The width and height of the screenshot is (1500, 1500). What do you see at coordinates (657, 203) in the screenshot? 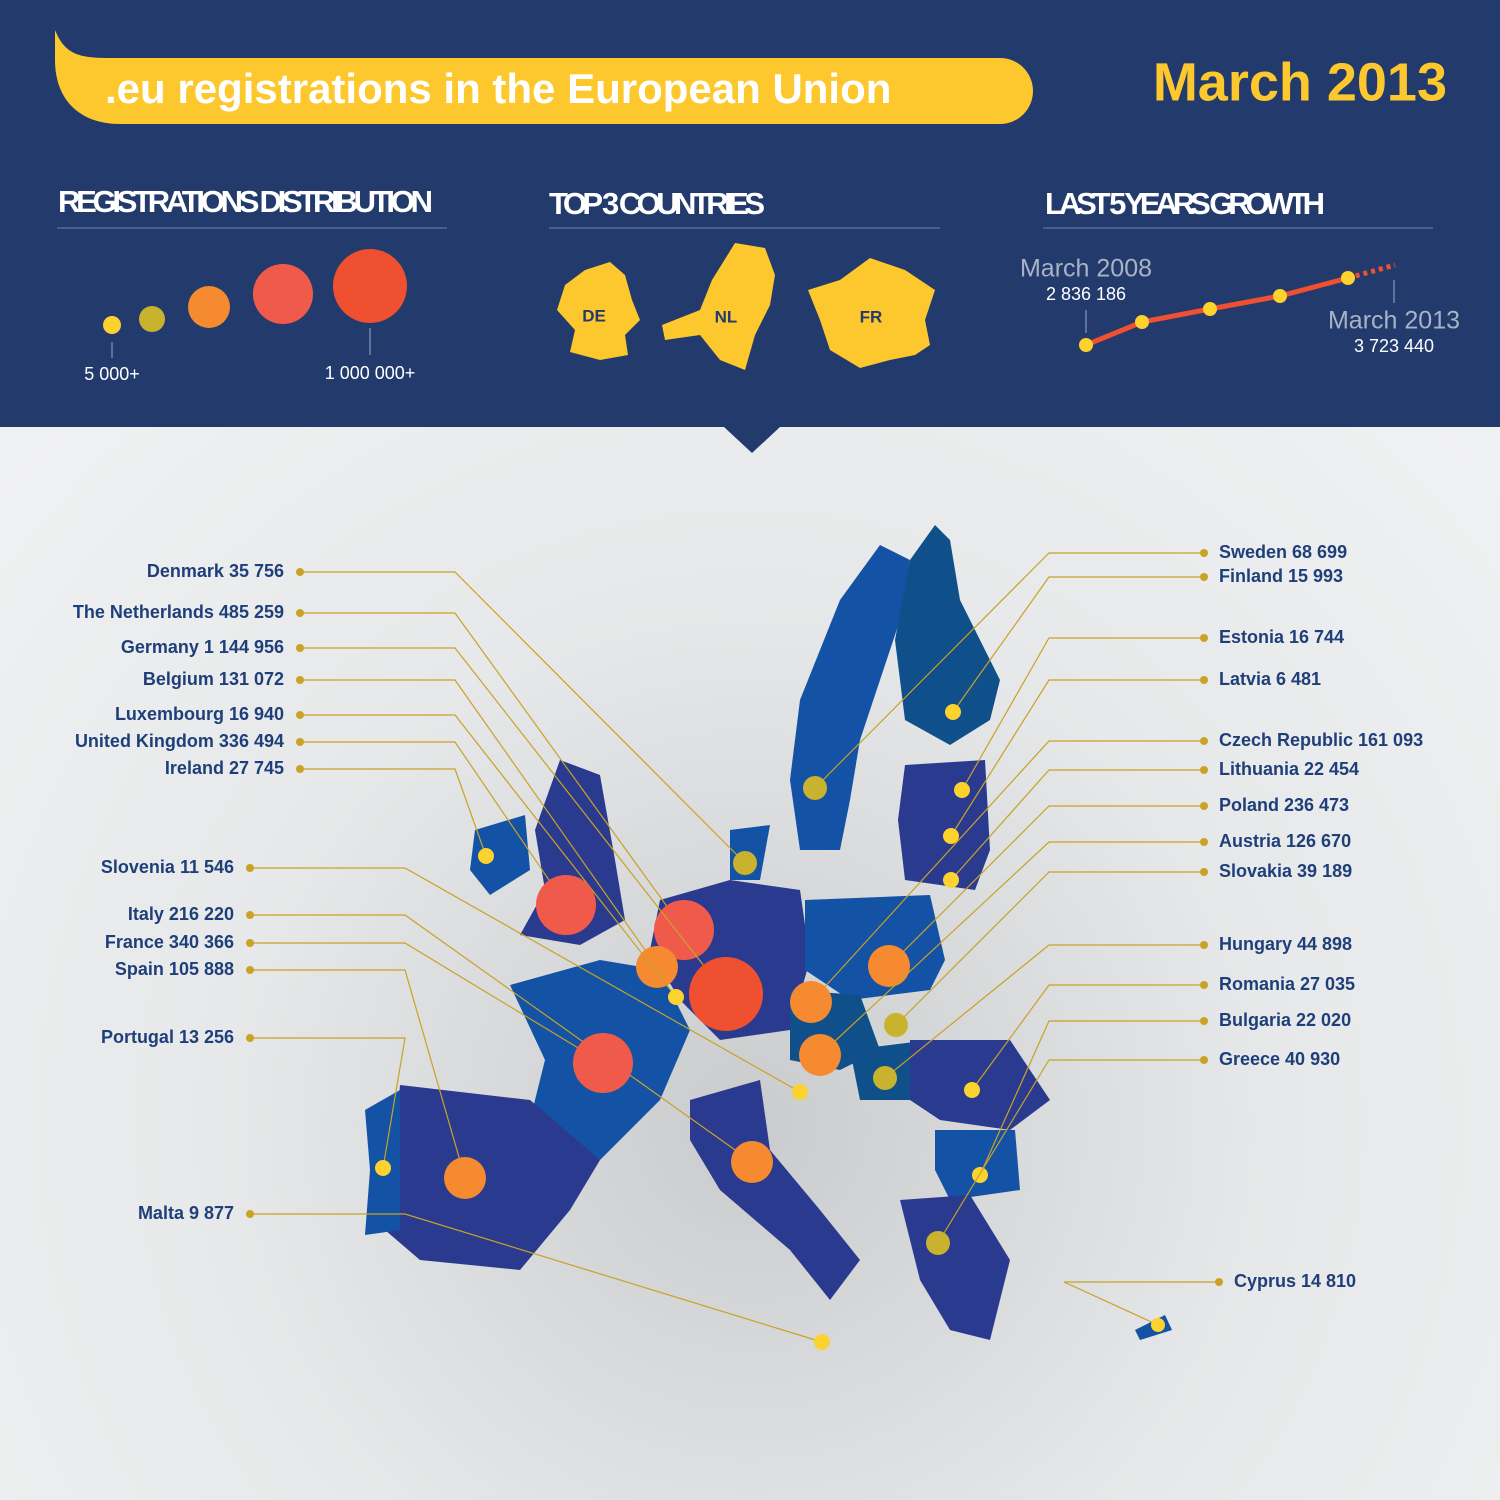
I see `section-title: TOP 3 COUNTRIES` at bounding box center [657, 203].